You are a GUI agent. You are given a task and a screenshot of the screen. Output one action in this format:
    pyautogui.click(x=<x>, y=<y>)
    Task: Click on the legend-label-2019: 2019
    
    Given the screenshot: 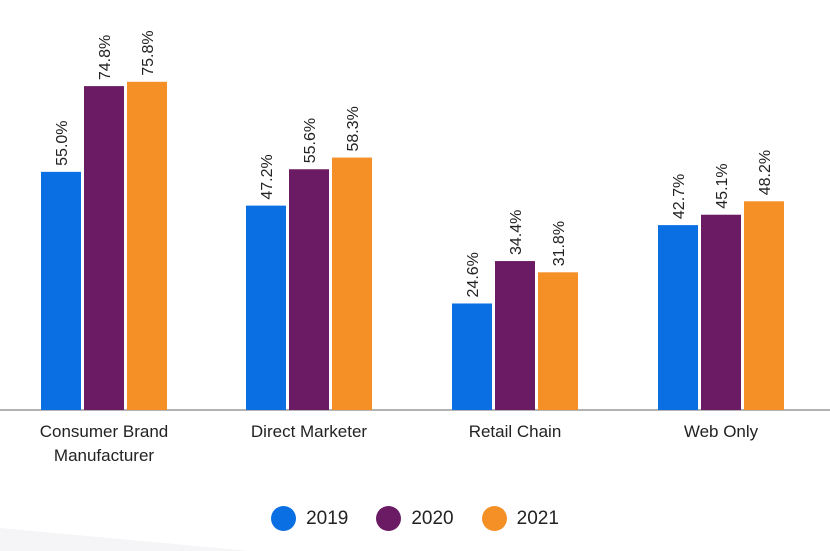 What is the action you would take?
    pyautogui.click(x=327, y=518)
    